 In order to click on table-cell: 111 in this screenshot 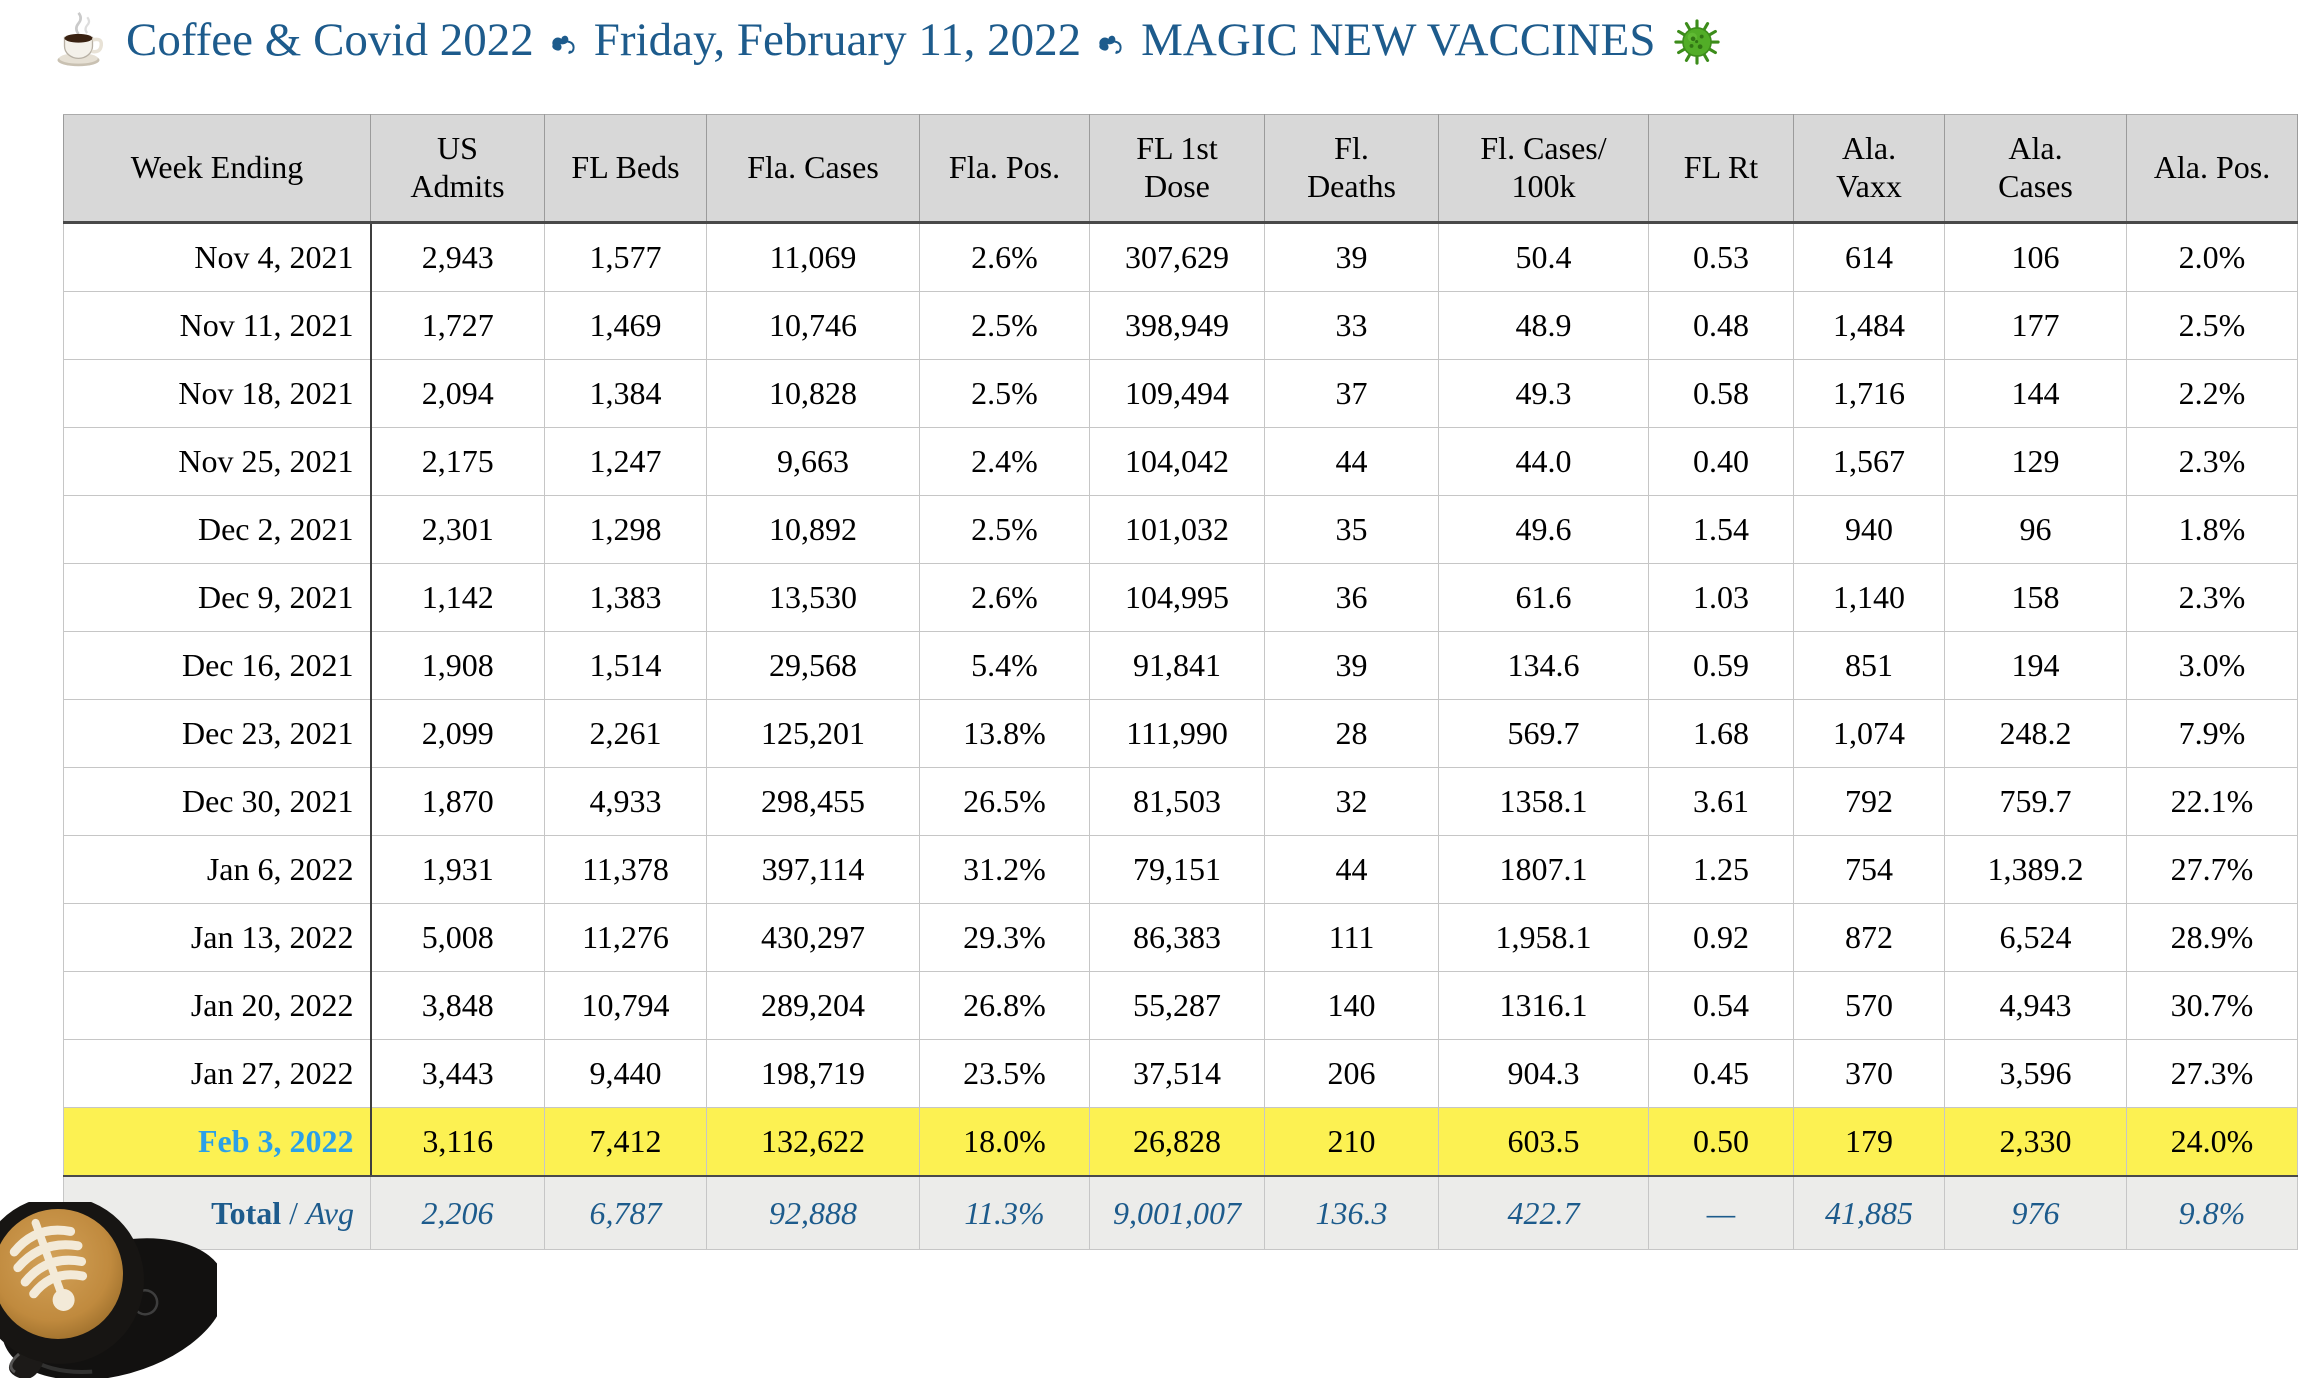, I will do `click(1351, 937)`.